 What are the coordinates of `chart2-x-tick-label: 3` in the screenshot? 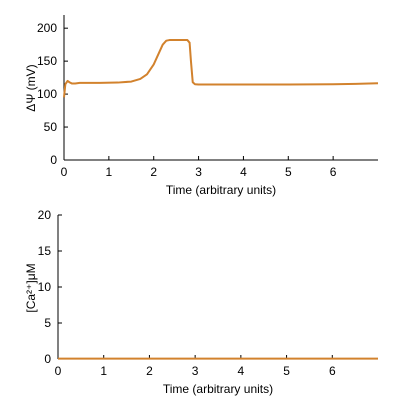 It's located at (195, 371).